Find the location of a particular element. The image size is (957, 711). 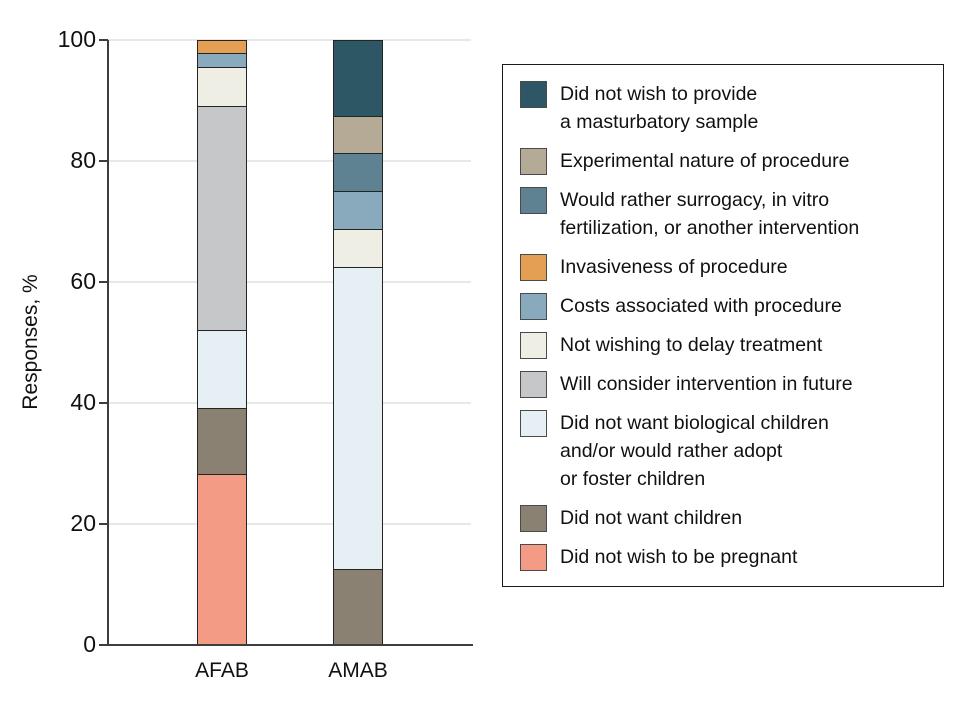

legend-label-3: Invasiveness of procedure is located at coordinates (674, 267).